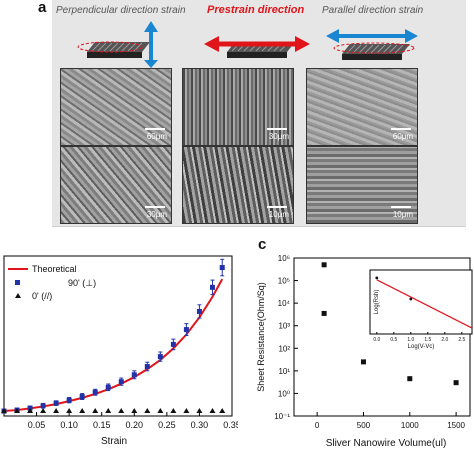 This screenshot has height=474, width=474. I want to click on sem-image-parallel-low: 60μm, so click(362, 107).